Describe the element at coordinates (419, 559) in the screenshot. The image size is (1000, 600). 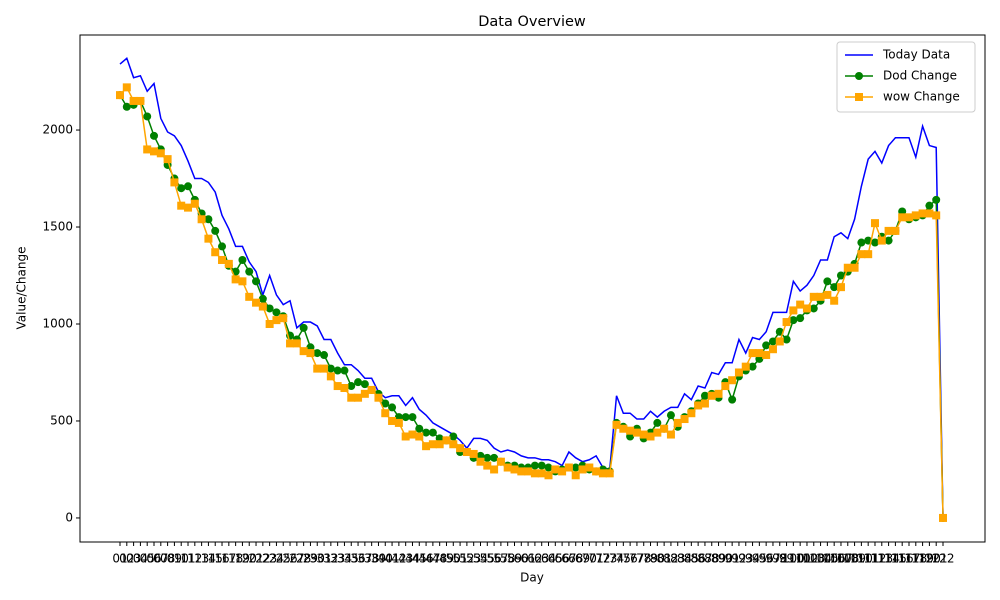
I see `x-tick-label: 45` at that location.